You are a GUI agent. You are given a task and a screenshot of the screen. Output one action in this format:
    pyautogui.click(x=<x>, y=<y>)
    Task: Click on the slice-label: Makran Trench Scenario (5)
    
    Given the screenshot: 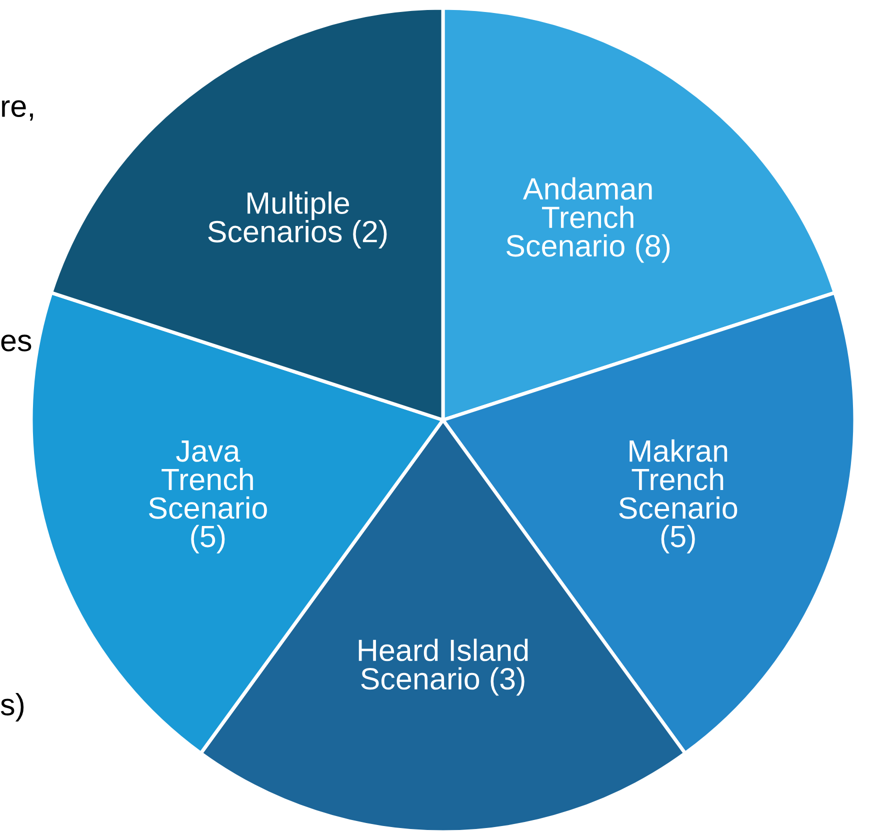 What is the action you would take?
    pyautogui.click(x=678, y=496)
    